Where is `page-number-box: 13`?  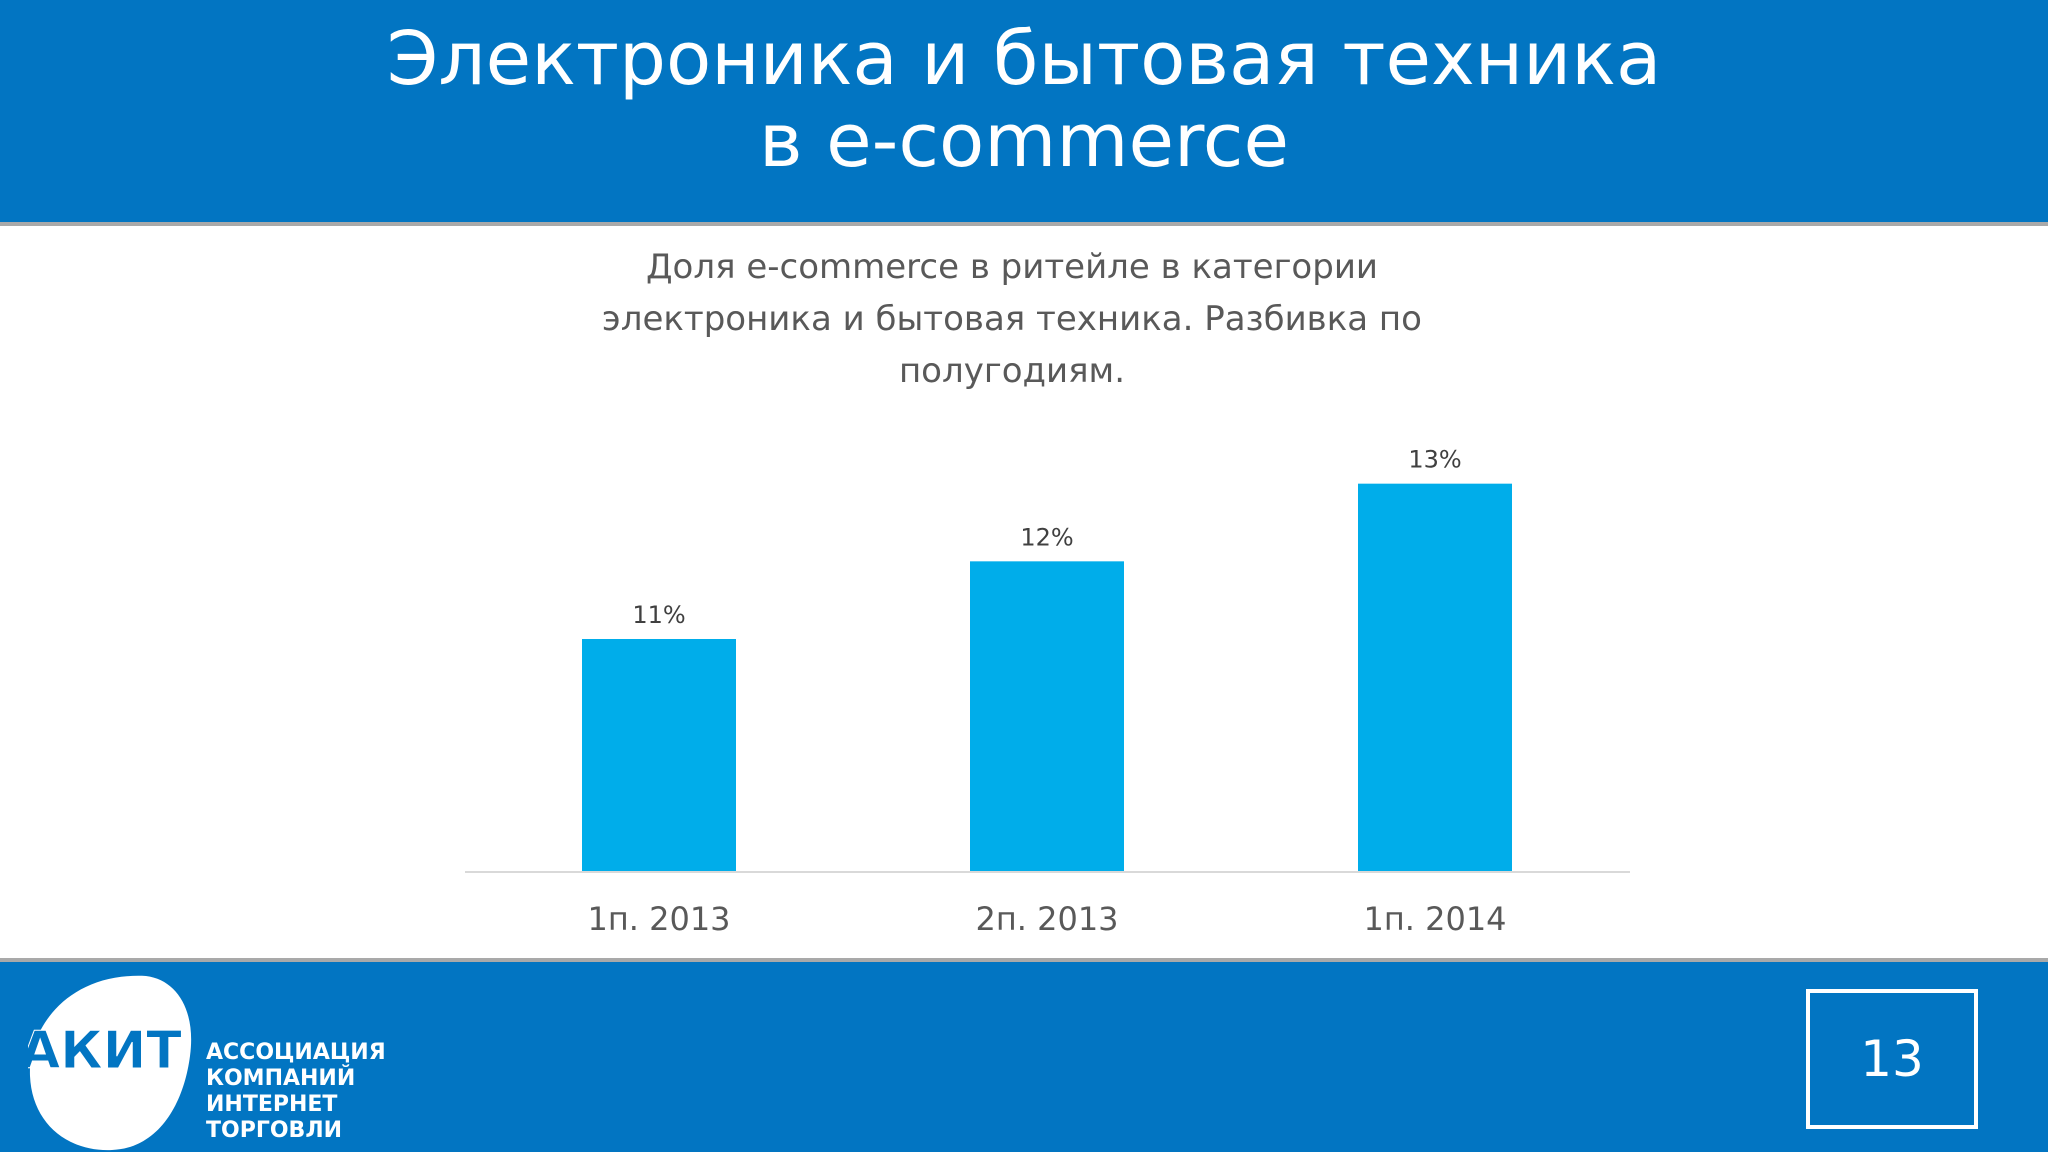 page-number-box: 13 is located at coordinates (1892, 1059).